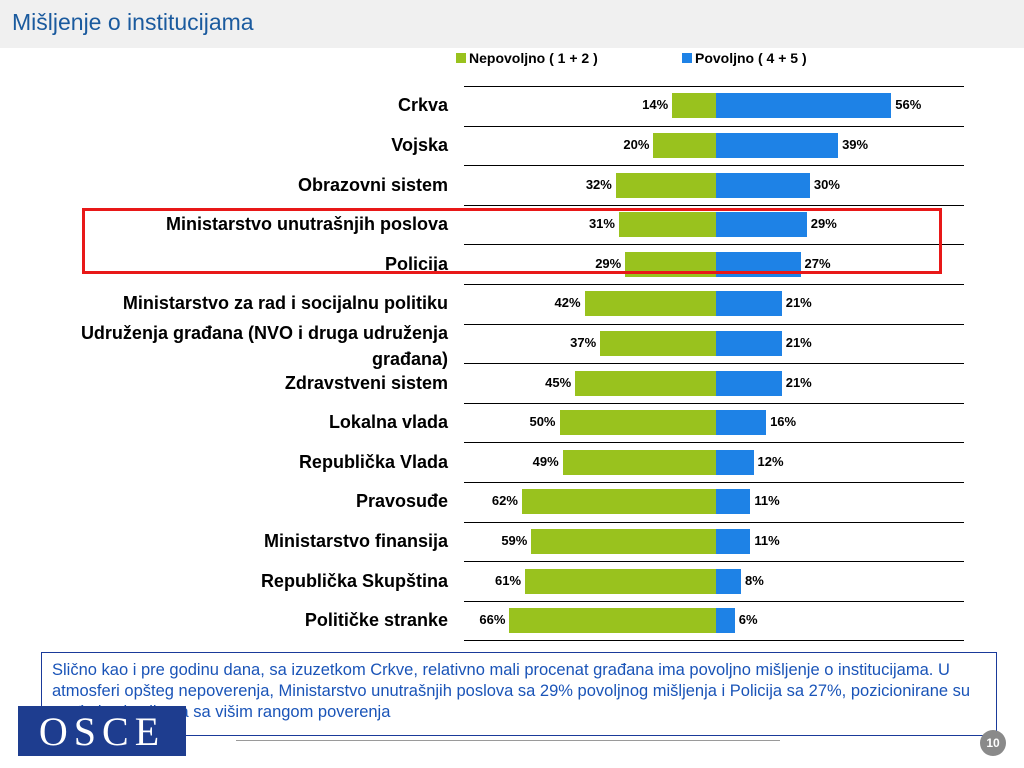 Image resolution: width=1024 pixels, height=768 pixels. What do you see at coordinates (598, 184) in the screenshot?
I see `value-label-nepovoljno: 32%` at bounding box center [598, 184].